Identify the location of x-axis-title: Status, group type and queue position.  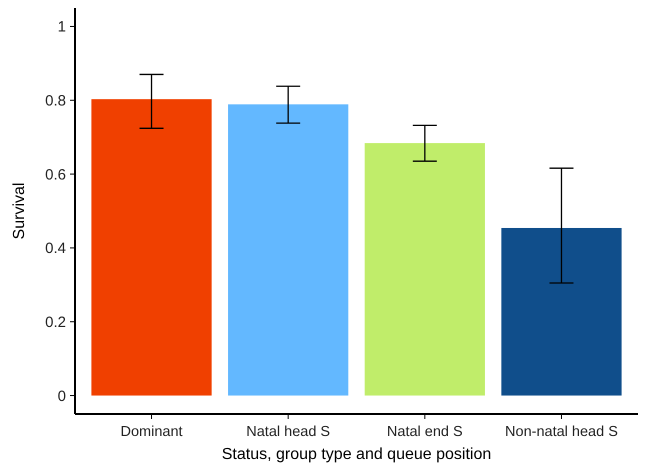
(357, 454).